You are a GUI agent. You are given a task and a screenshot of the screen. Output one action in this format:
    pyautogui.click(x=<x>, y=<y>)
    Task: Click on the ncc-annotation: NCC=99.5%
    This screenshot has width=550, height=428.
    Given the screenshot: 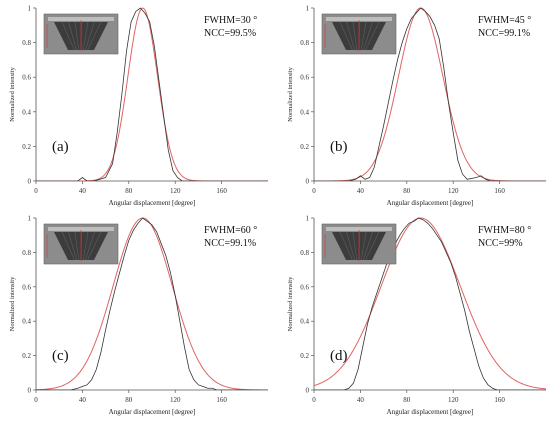 What is the action you would take?
    pyautogui.click(x=230, y=33)
    